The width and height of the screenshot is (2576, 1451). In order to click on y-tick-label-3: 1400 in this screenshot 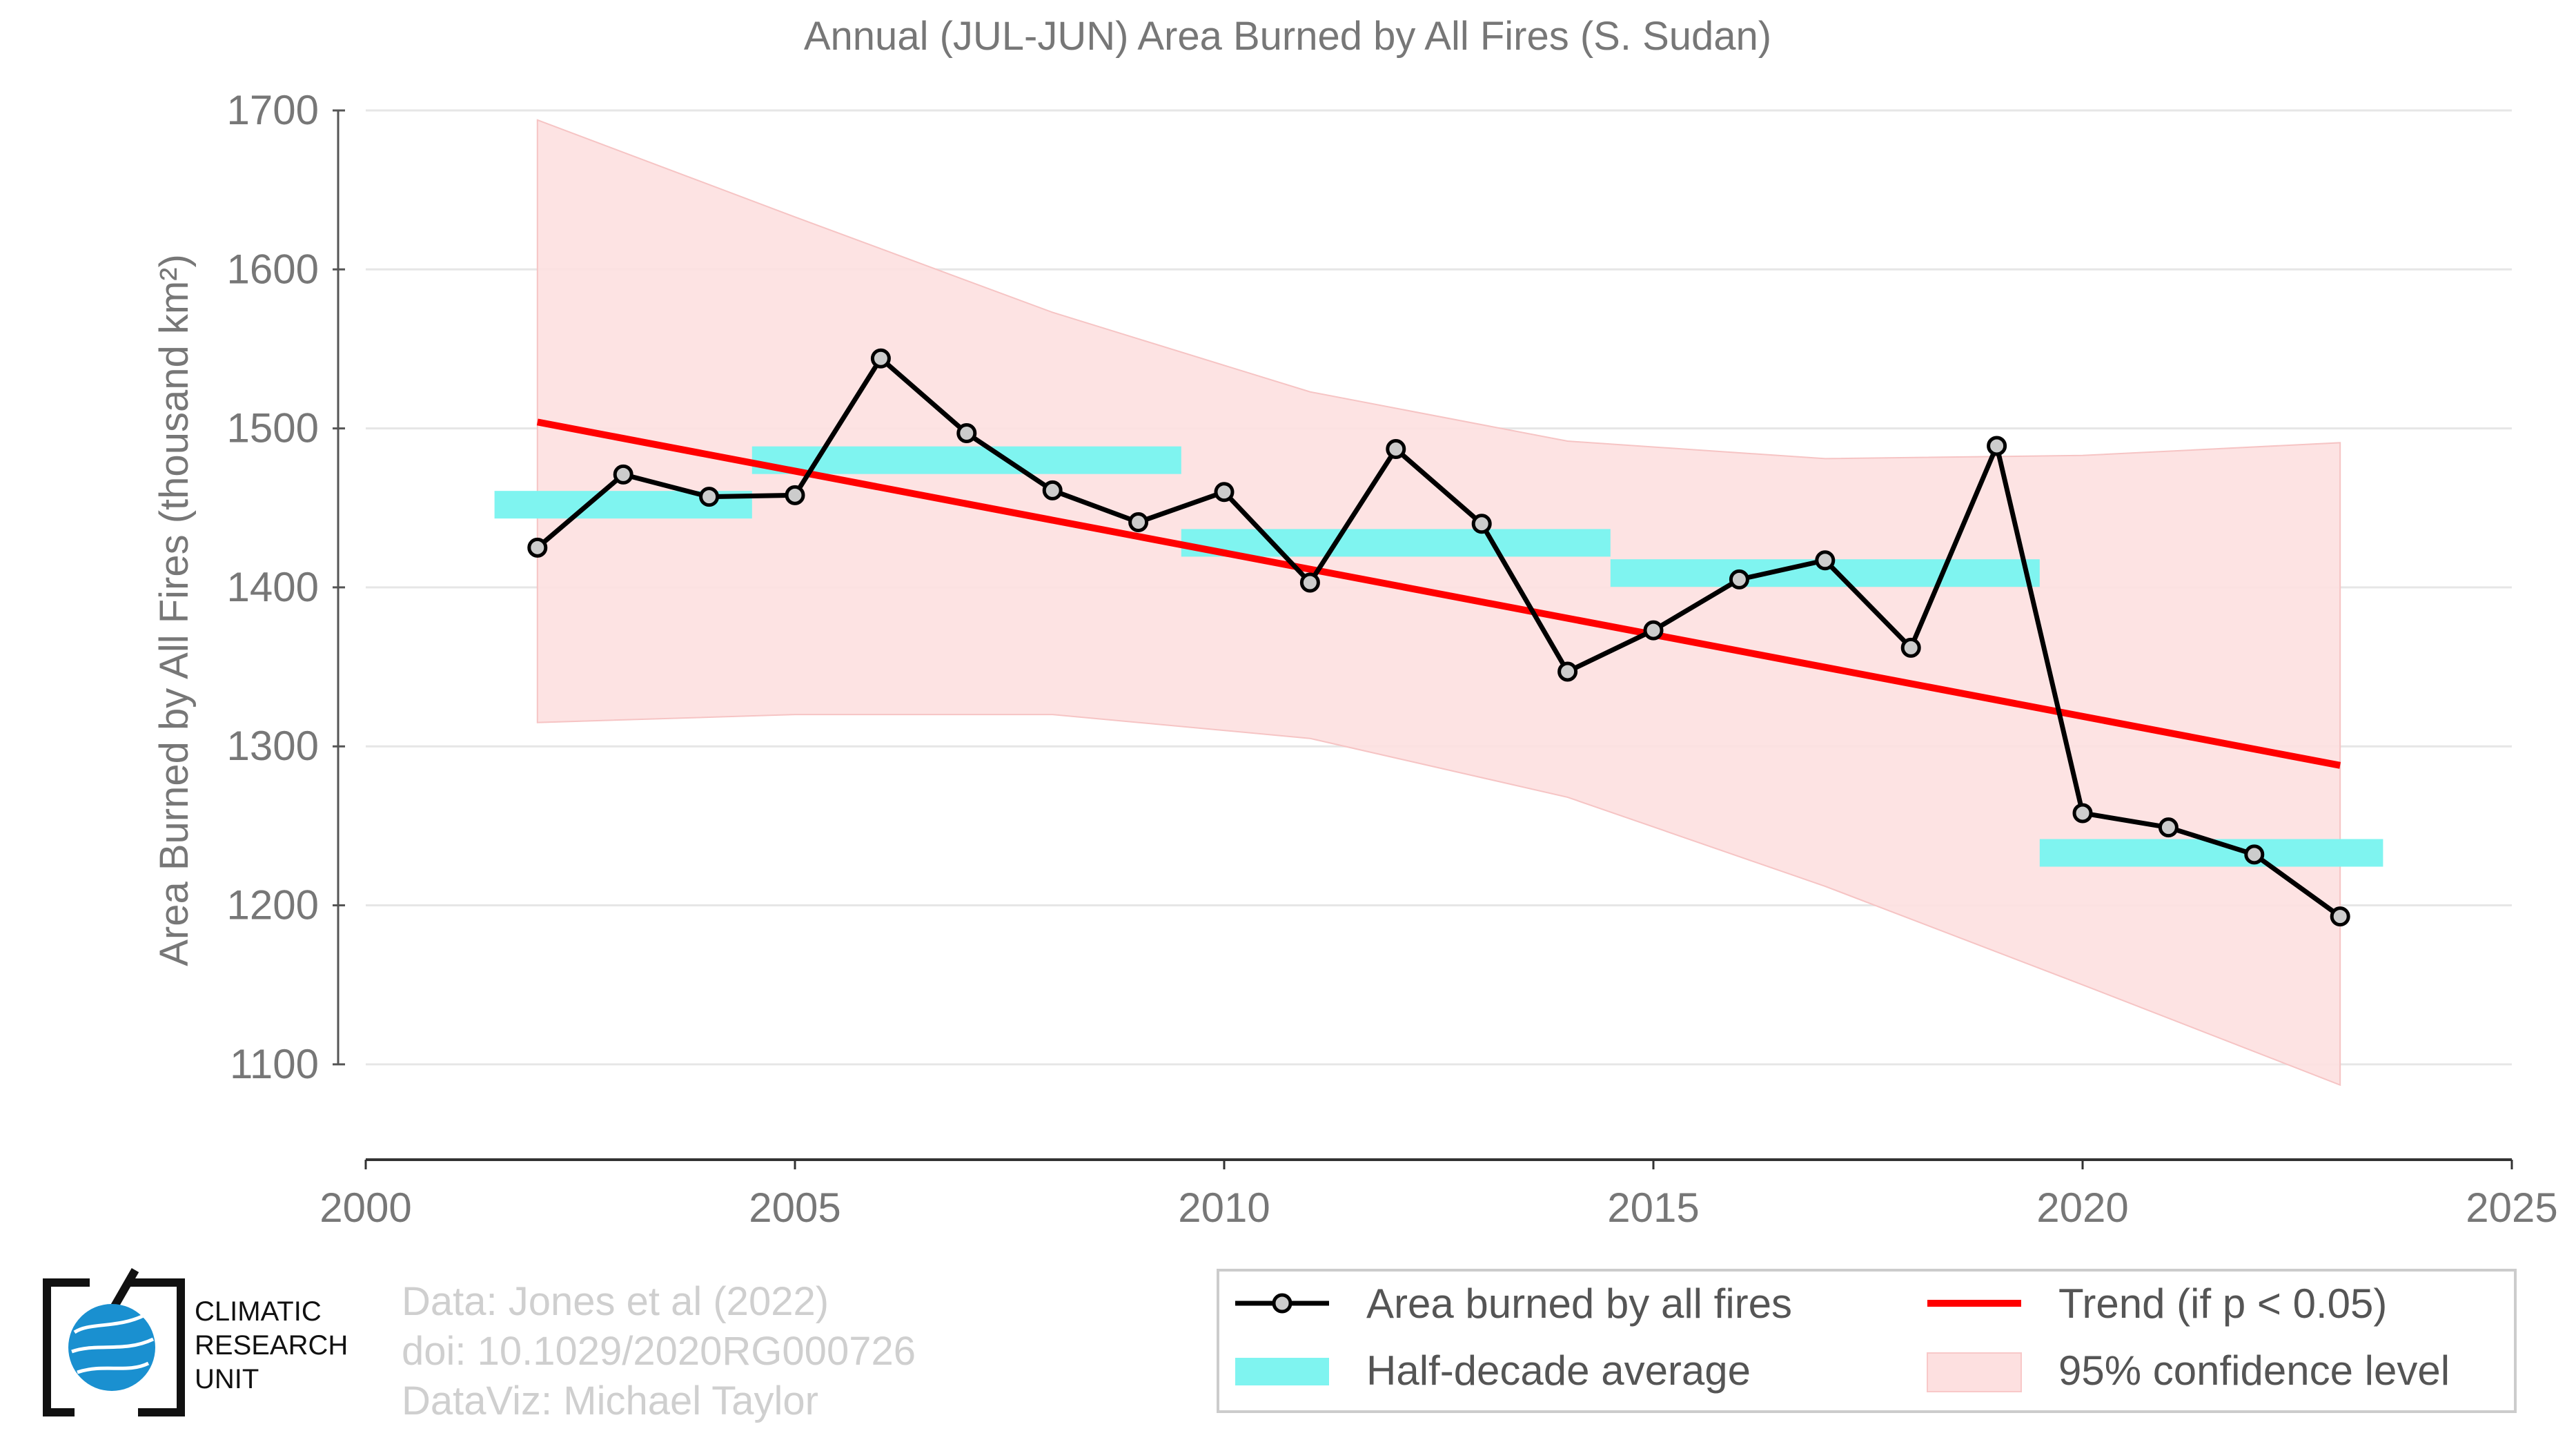, I will do `click(273, 587)`.